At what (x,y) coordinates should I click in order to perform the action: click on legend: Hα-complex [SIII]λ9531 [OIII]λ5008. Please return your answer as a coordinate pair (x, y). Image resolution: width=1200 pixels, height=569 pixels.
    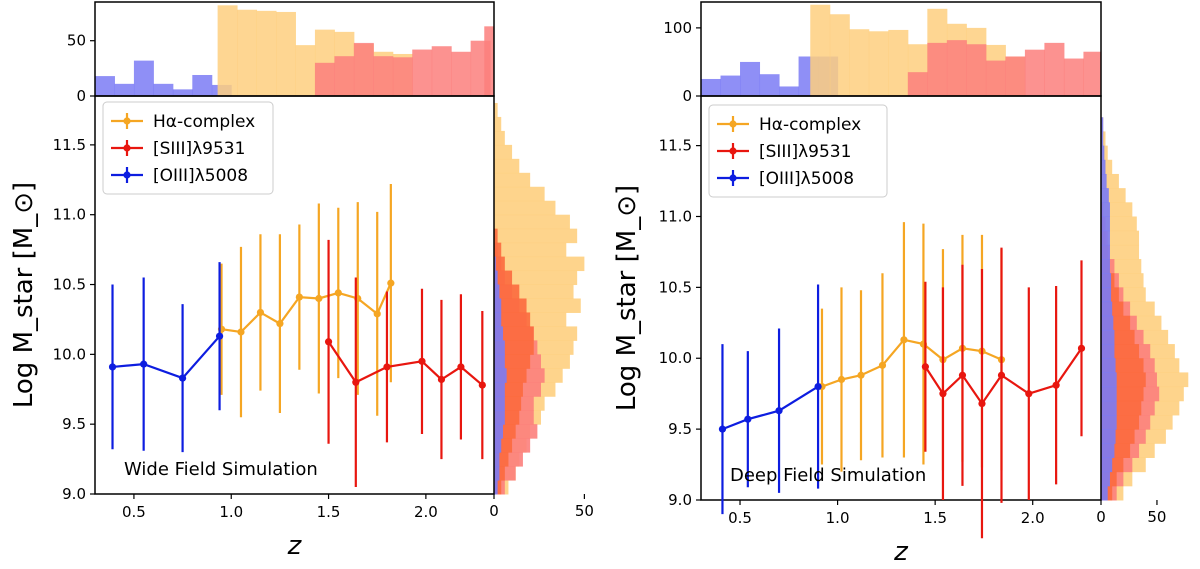
    Looking at the image, I should click on (188, 148).